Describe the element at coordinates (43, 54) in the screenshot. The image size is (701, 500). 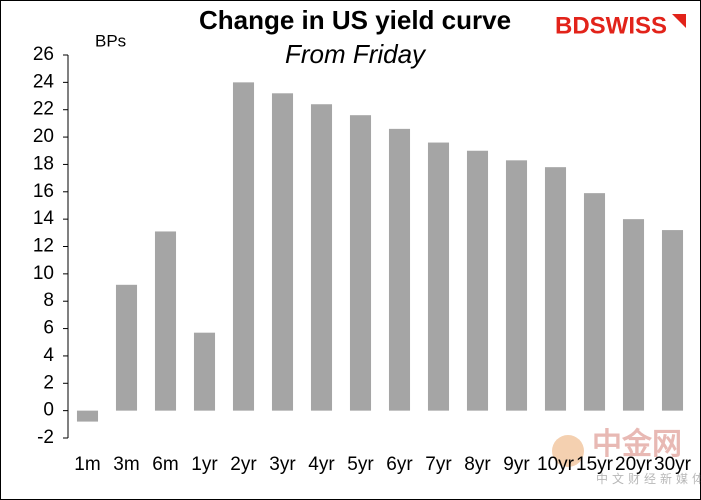
I see `y-tick-label: 26` at that location.